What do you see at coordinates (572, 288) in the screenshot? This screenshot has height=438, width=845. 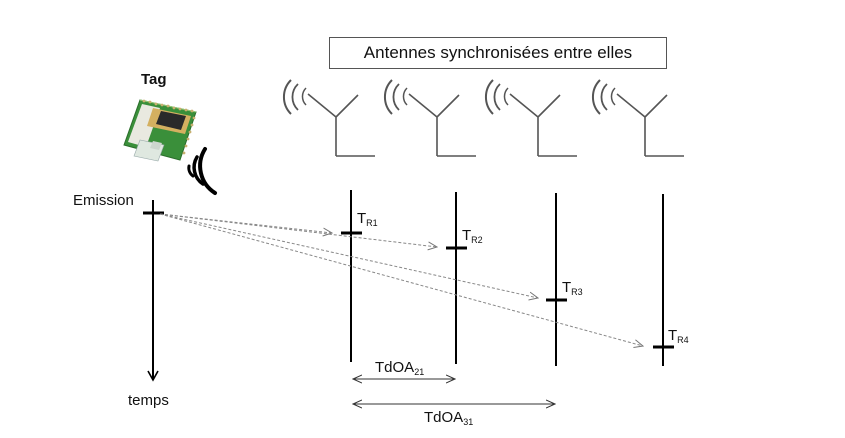 I see `receive-label-r3: TR3` at bounding box center [572, 288].